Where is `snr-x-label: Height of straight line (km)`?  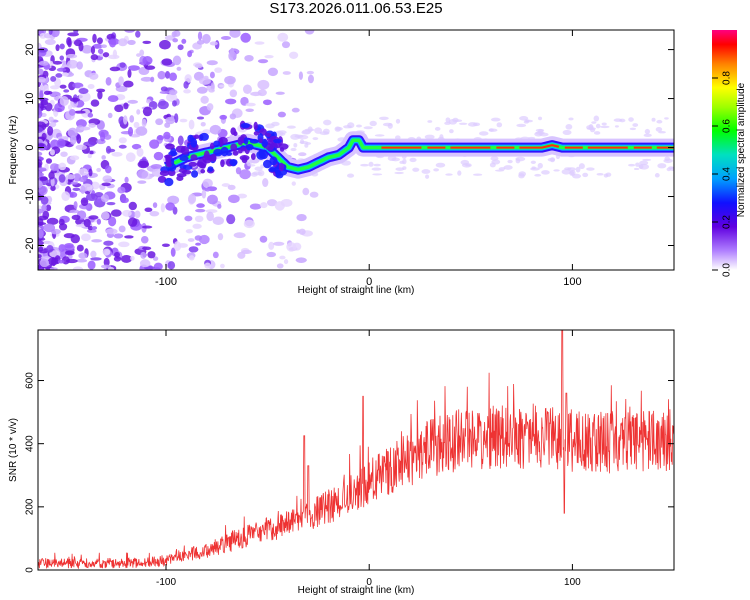 snr-x-label: Height of straight line (km) is located at coordinates (356, 590).